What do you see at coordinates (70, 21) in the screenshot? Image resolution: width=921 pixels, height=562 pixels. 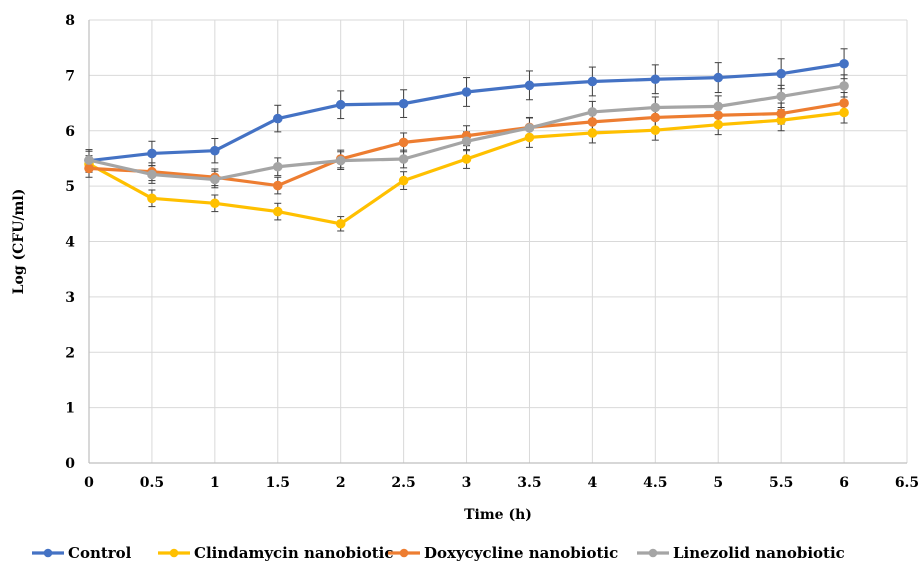 I see `y-tick-label: 8` at bounding box center [70, 21].